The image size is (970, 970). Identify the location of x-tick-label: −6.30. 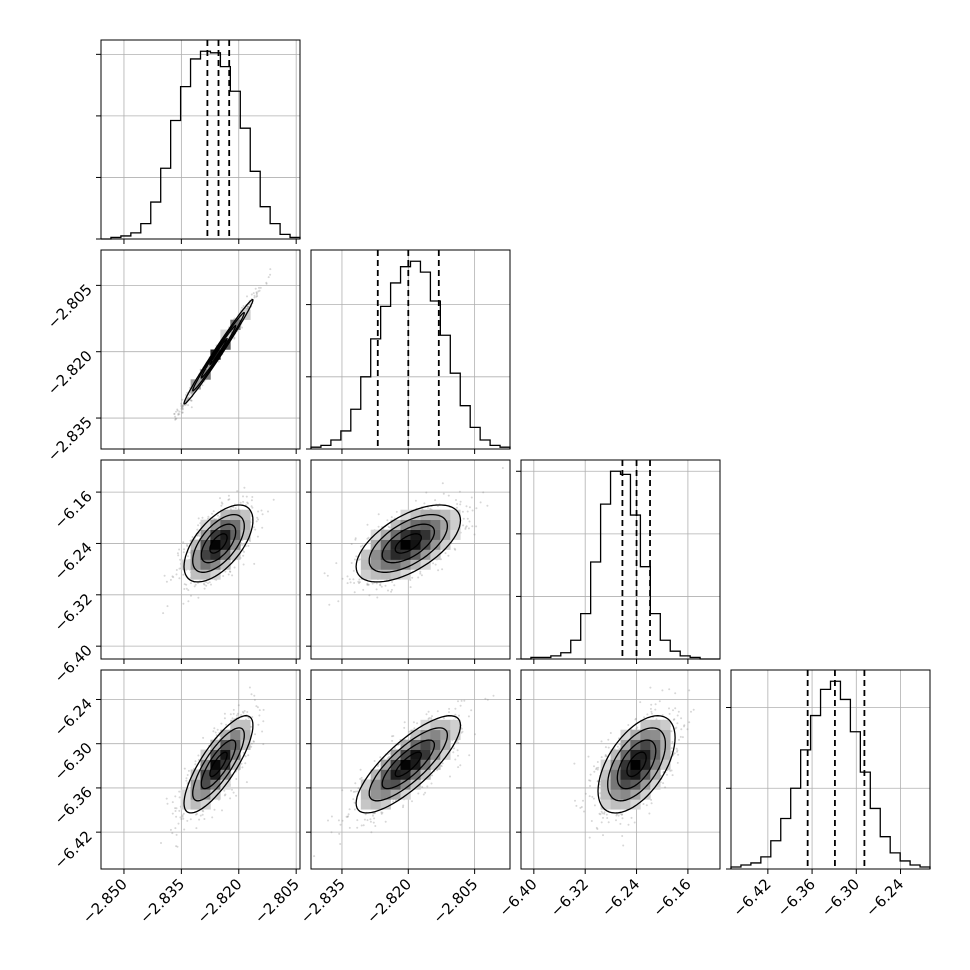
(840, 897).